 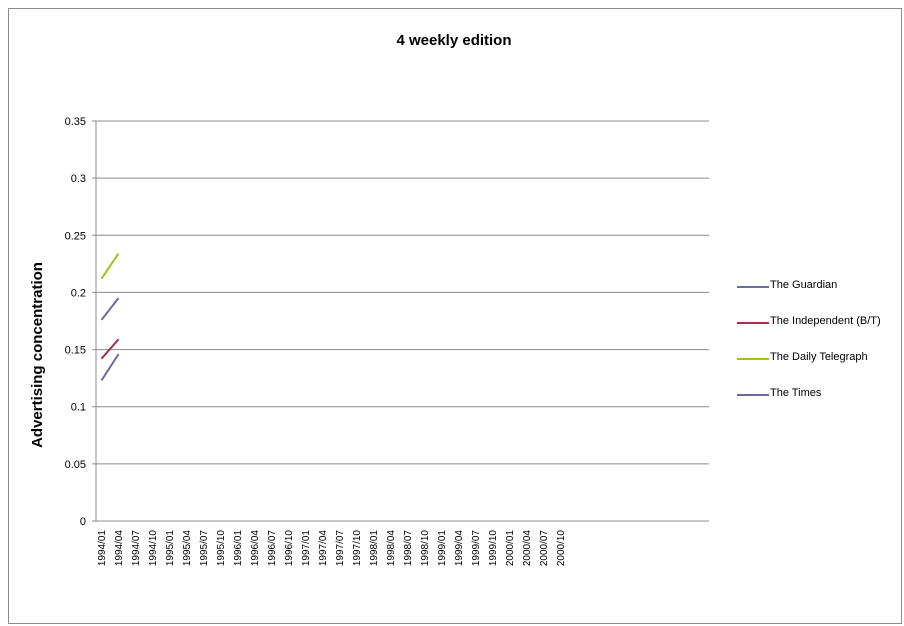 What do you see at coordinates (803, 285) in the screenshot?
I see `legend-label: The Guardian` at bounding box center [803, 285].